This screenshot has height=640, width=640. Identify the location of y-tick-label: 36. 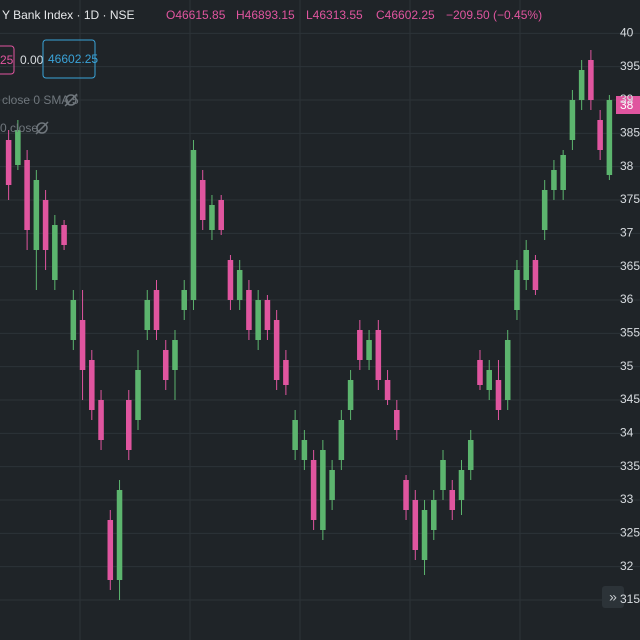
(627, 299).